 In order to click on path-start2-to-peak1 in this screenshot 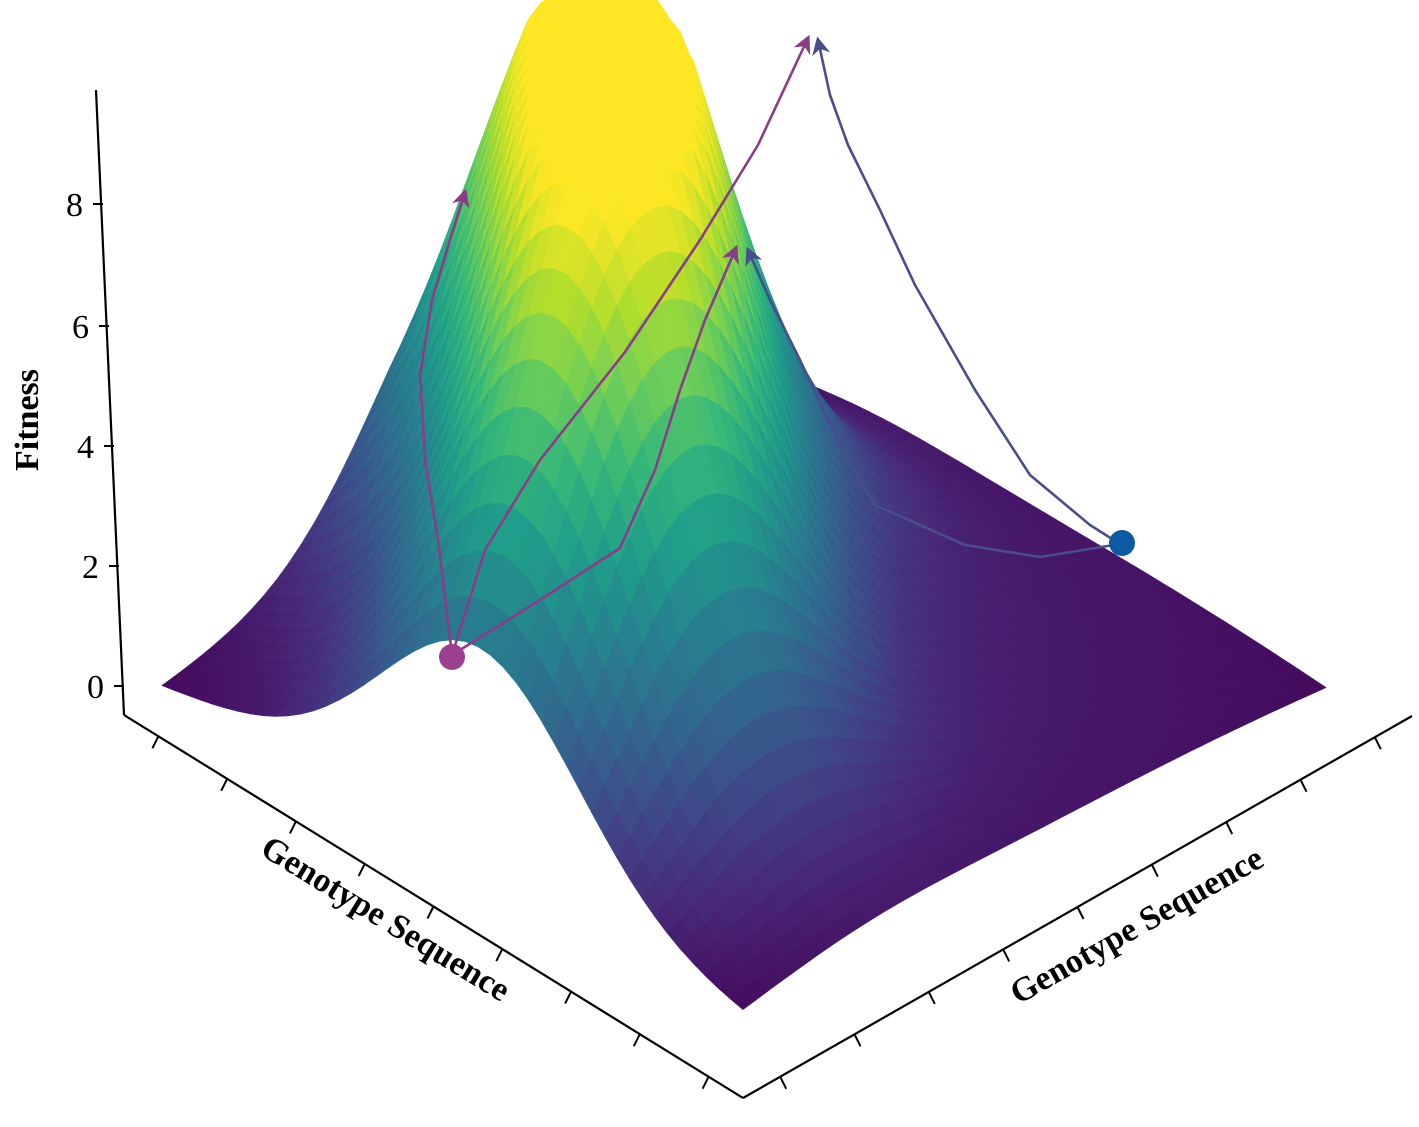, I will do `click(967, 291)`.